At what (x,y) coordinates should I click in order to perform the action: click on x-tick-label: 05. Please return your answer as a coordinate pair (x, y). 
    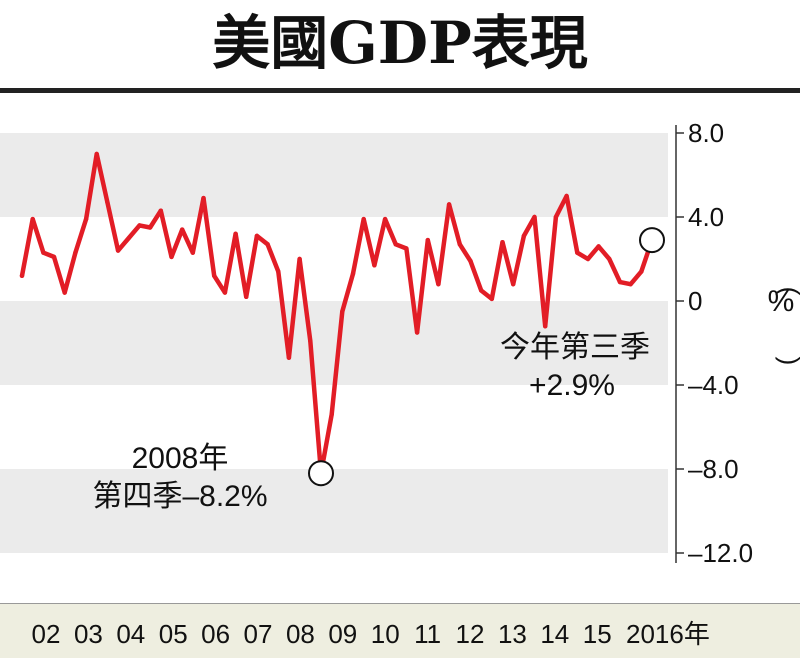
    Looking at the image, I should click on (173, 634).